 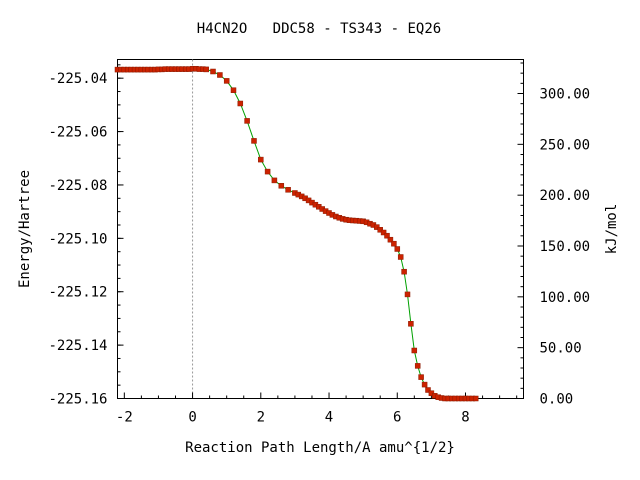 I want to click on y-tick-label: -225.12, so click(x=77, y=293).